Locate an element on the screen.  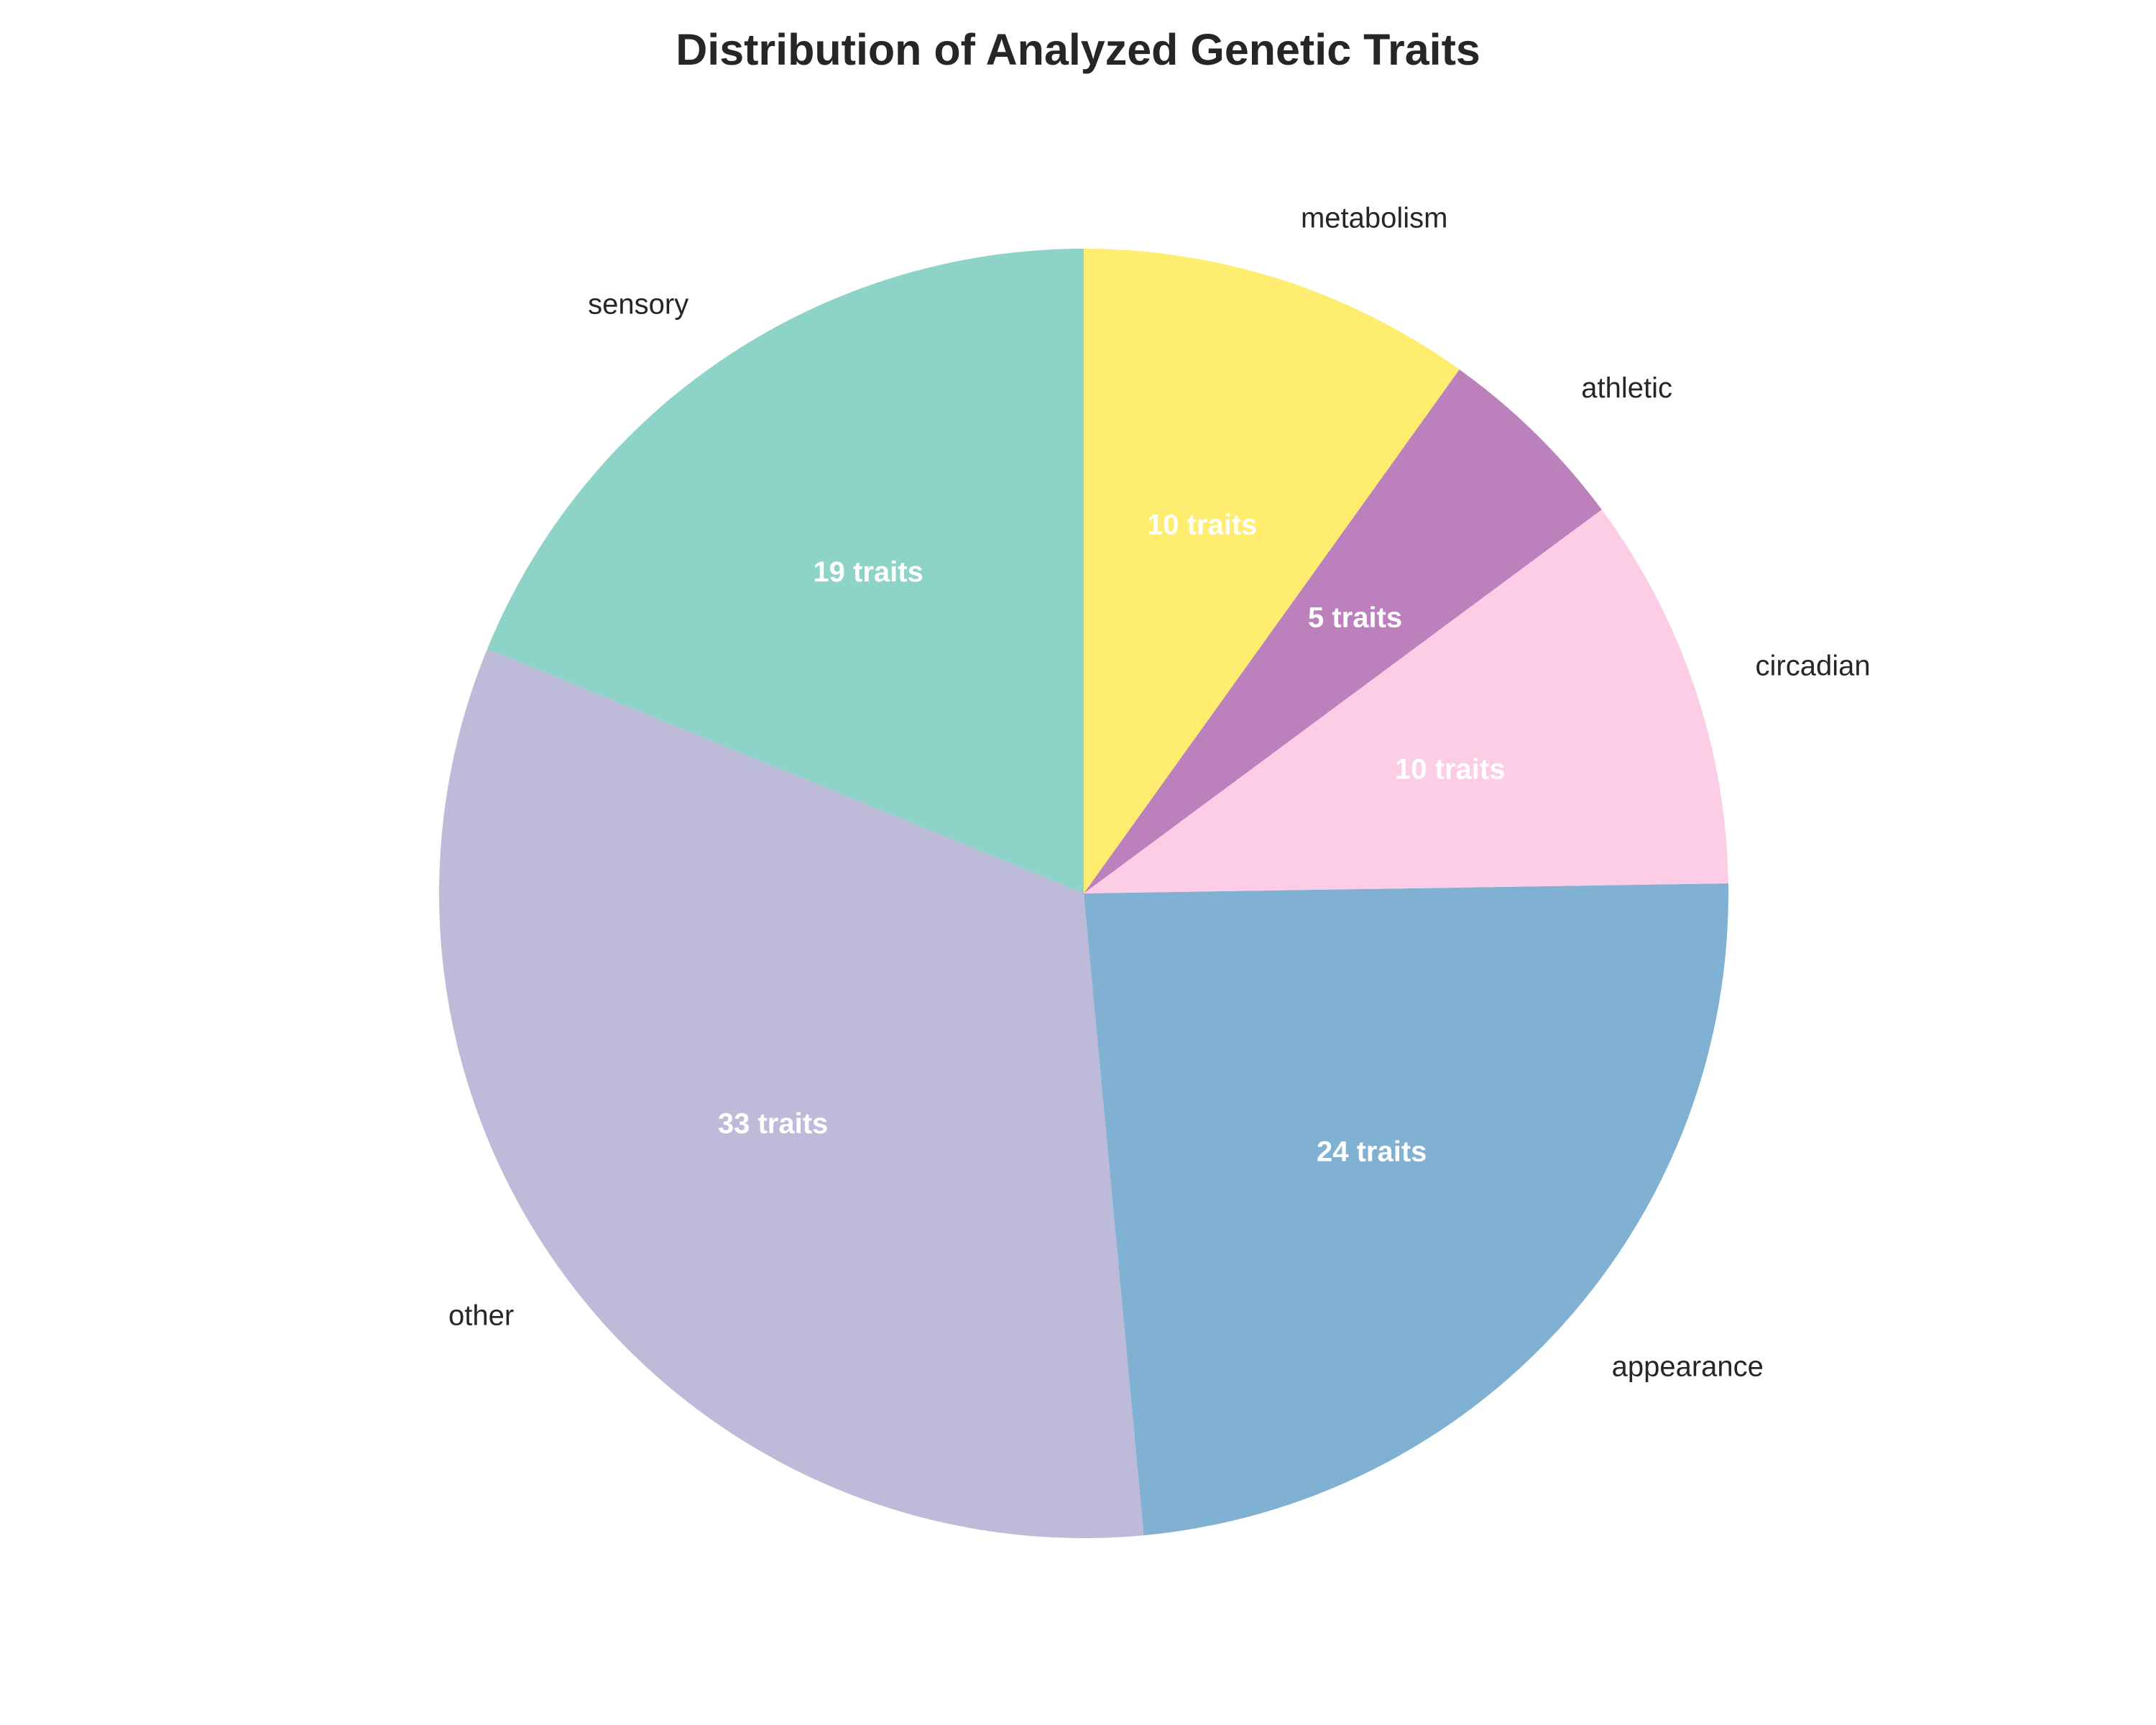
pie-slice-sensory is located at coordinates (785, 571).